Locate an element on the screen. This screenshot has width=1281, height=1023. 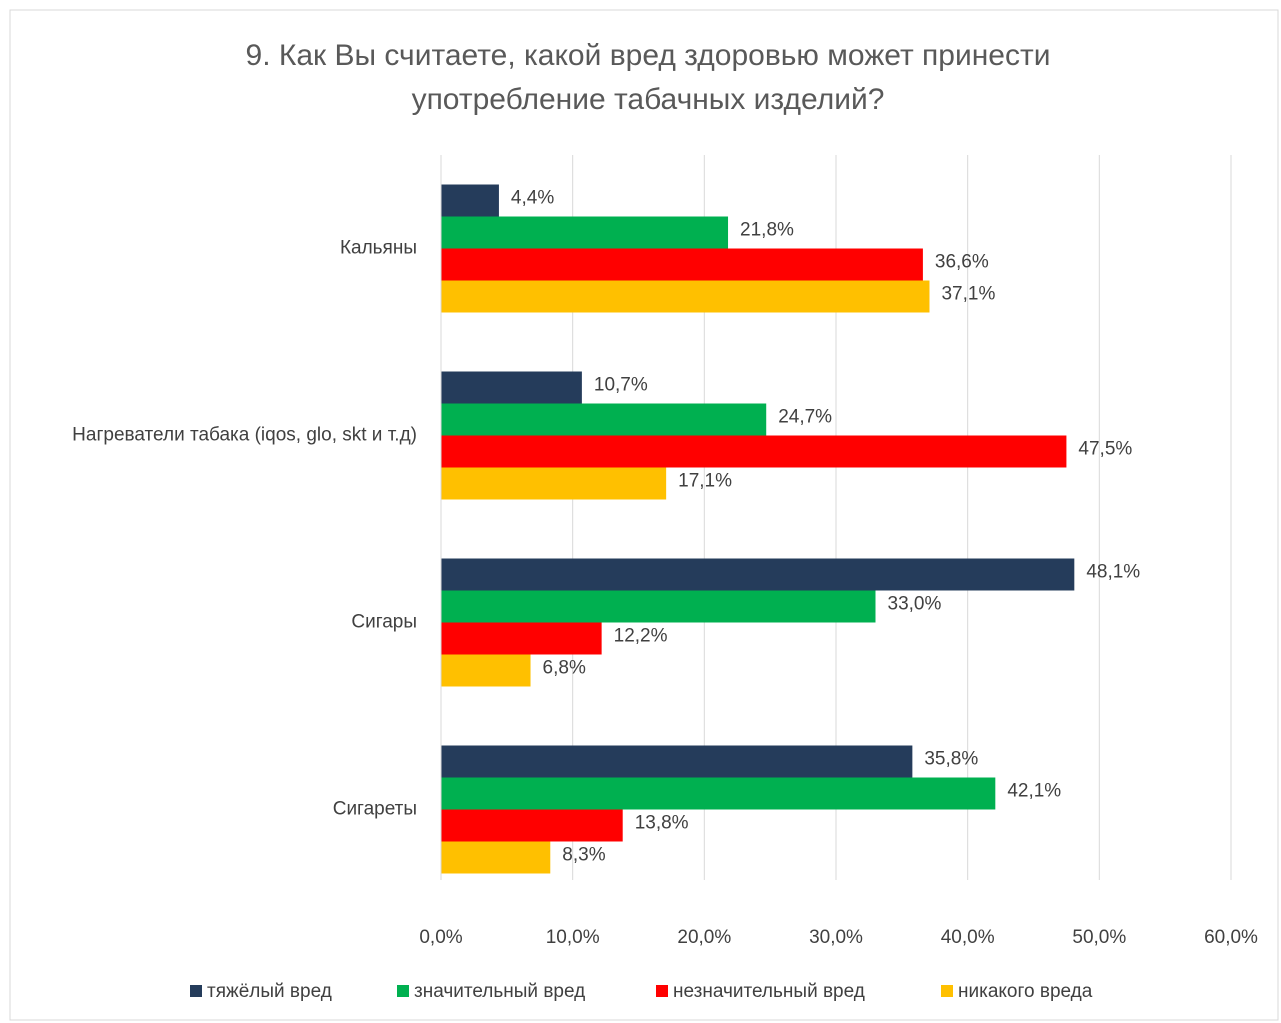
chart-title: употребление табачных изделий? is located at coordinates (648, 99).